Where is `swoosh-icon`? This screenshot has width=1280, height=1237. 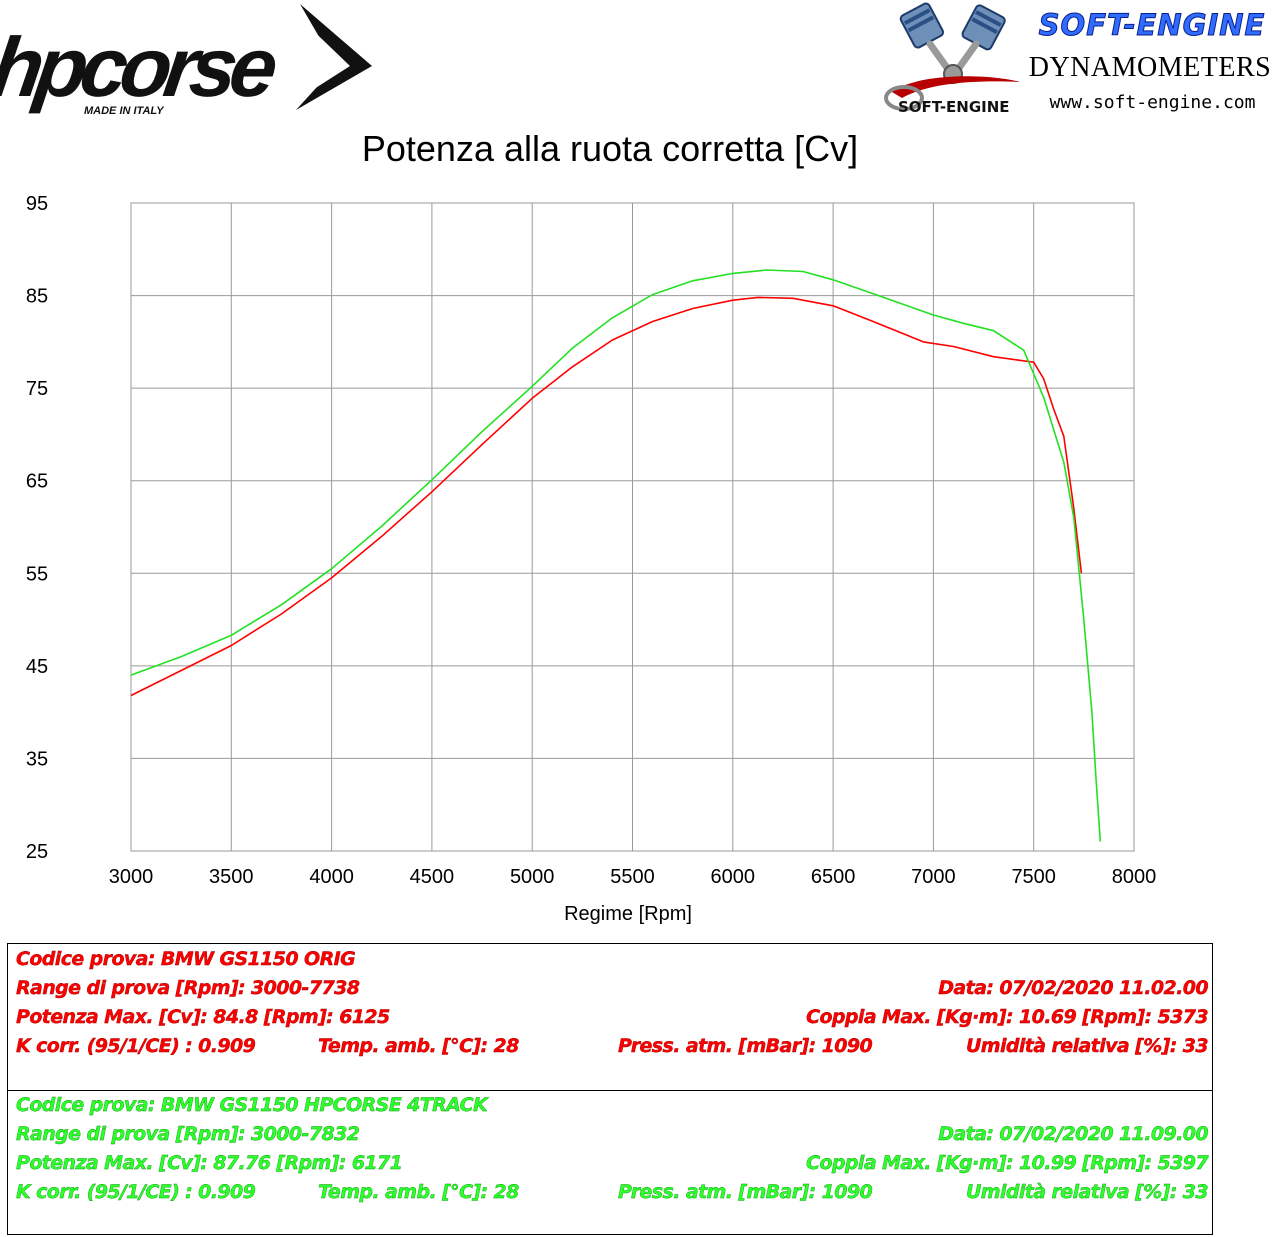
swoosh-icon is located at coordinates (956, 87).